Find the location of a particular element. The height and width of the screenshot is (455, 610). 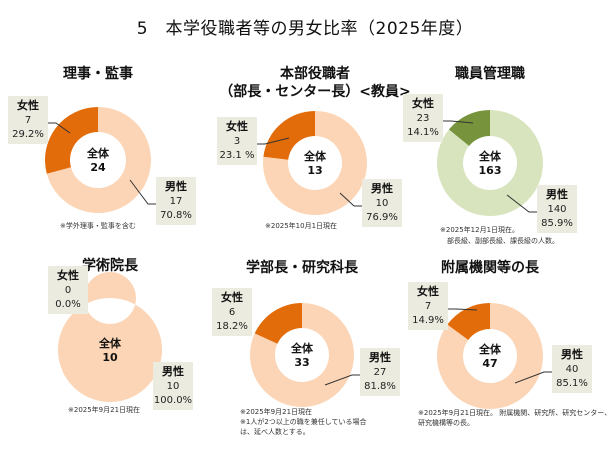

label-percent: 76.9% is located at coordinates (382, 217).